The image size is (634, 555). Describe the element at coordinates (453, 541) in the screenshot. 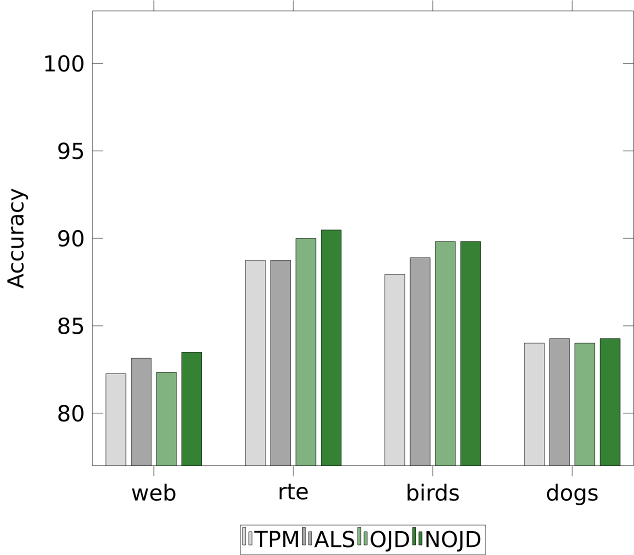

I see `legend-label: NOJD` at that location.